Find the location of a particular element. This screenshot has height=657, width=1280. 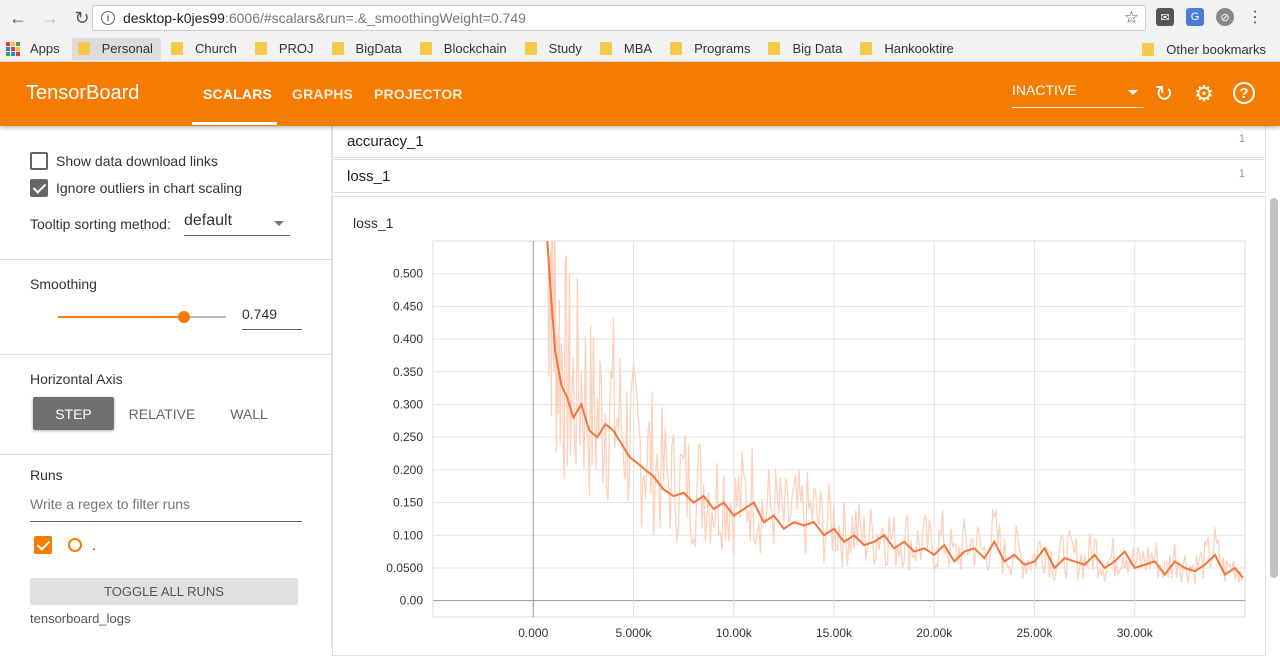

forward-icon: → is located at coordinates (50, 18).